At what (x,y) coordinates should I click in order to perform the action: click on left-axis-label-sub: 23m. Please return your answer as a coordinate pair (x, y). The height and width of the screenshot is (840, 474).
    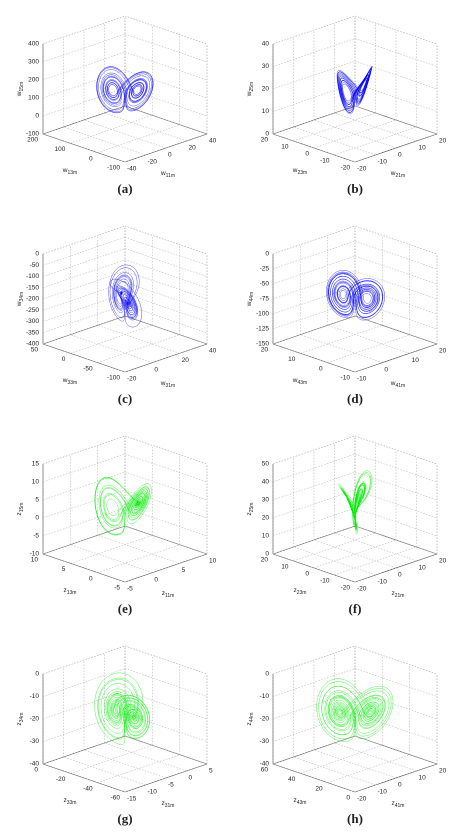
    Looking at the image, I should click on (302, 173).